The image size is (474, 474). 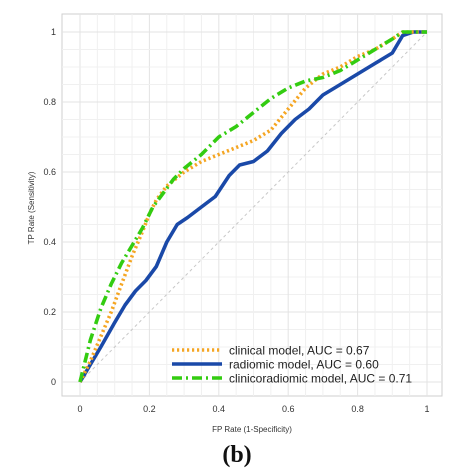 What do you see at coordinates (320, 379) in the screenshot?
I see `legend-label: clinicoradiomic model, AUC = 0.71` at bounding box center [320, 379].